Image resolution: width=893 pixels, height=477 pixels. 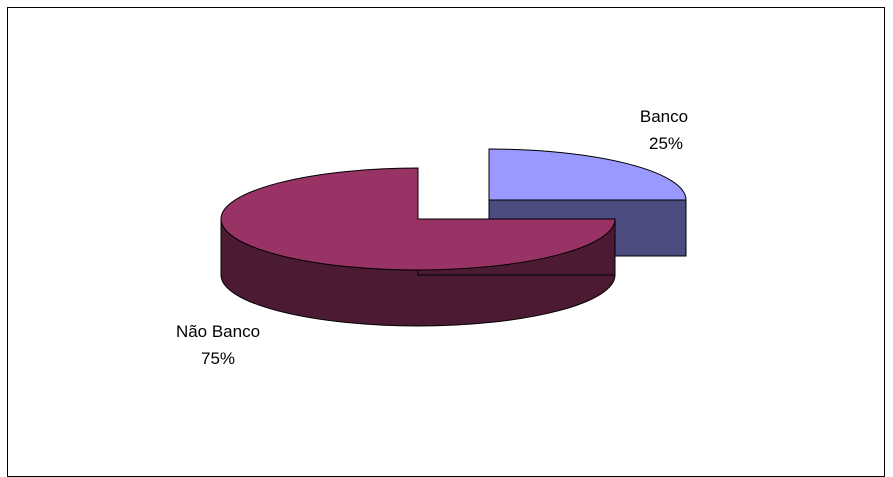 I want to click on percent-label-nao-banco: 75%, so click(x=218, y=358).